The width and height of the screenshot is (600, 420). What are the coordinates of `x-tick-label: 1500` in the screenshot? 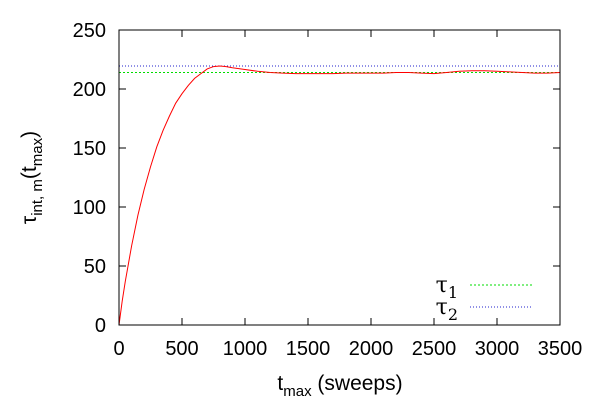 It's located at (308, 349).